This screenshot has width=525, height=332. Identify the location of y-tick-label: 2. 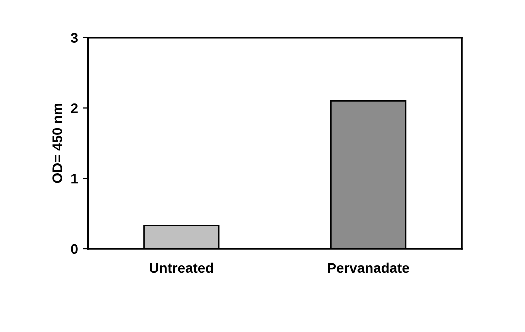
(74, 109).